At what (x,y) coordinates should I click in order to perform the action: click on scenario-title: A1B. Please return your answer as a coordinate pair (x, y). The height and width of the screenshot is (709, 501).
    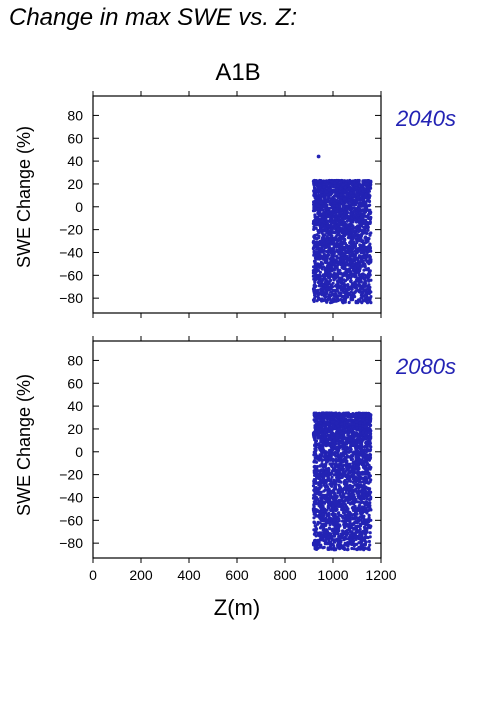
    Looking at the image, I should click on (237, 72).